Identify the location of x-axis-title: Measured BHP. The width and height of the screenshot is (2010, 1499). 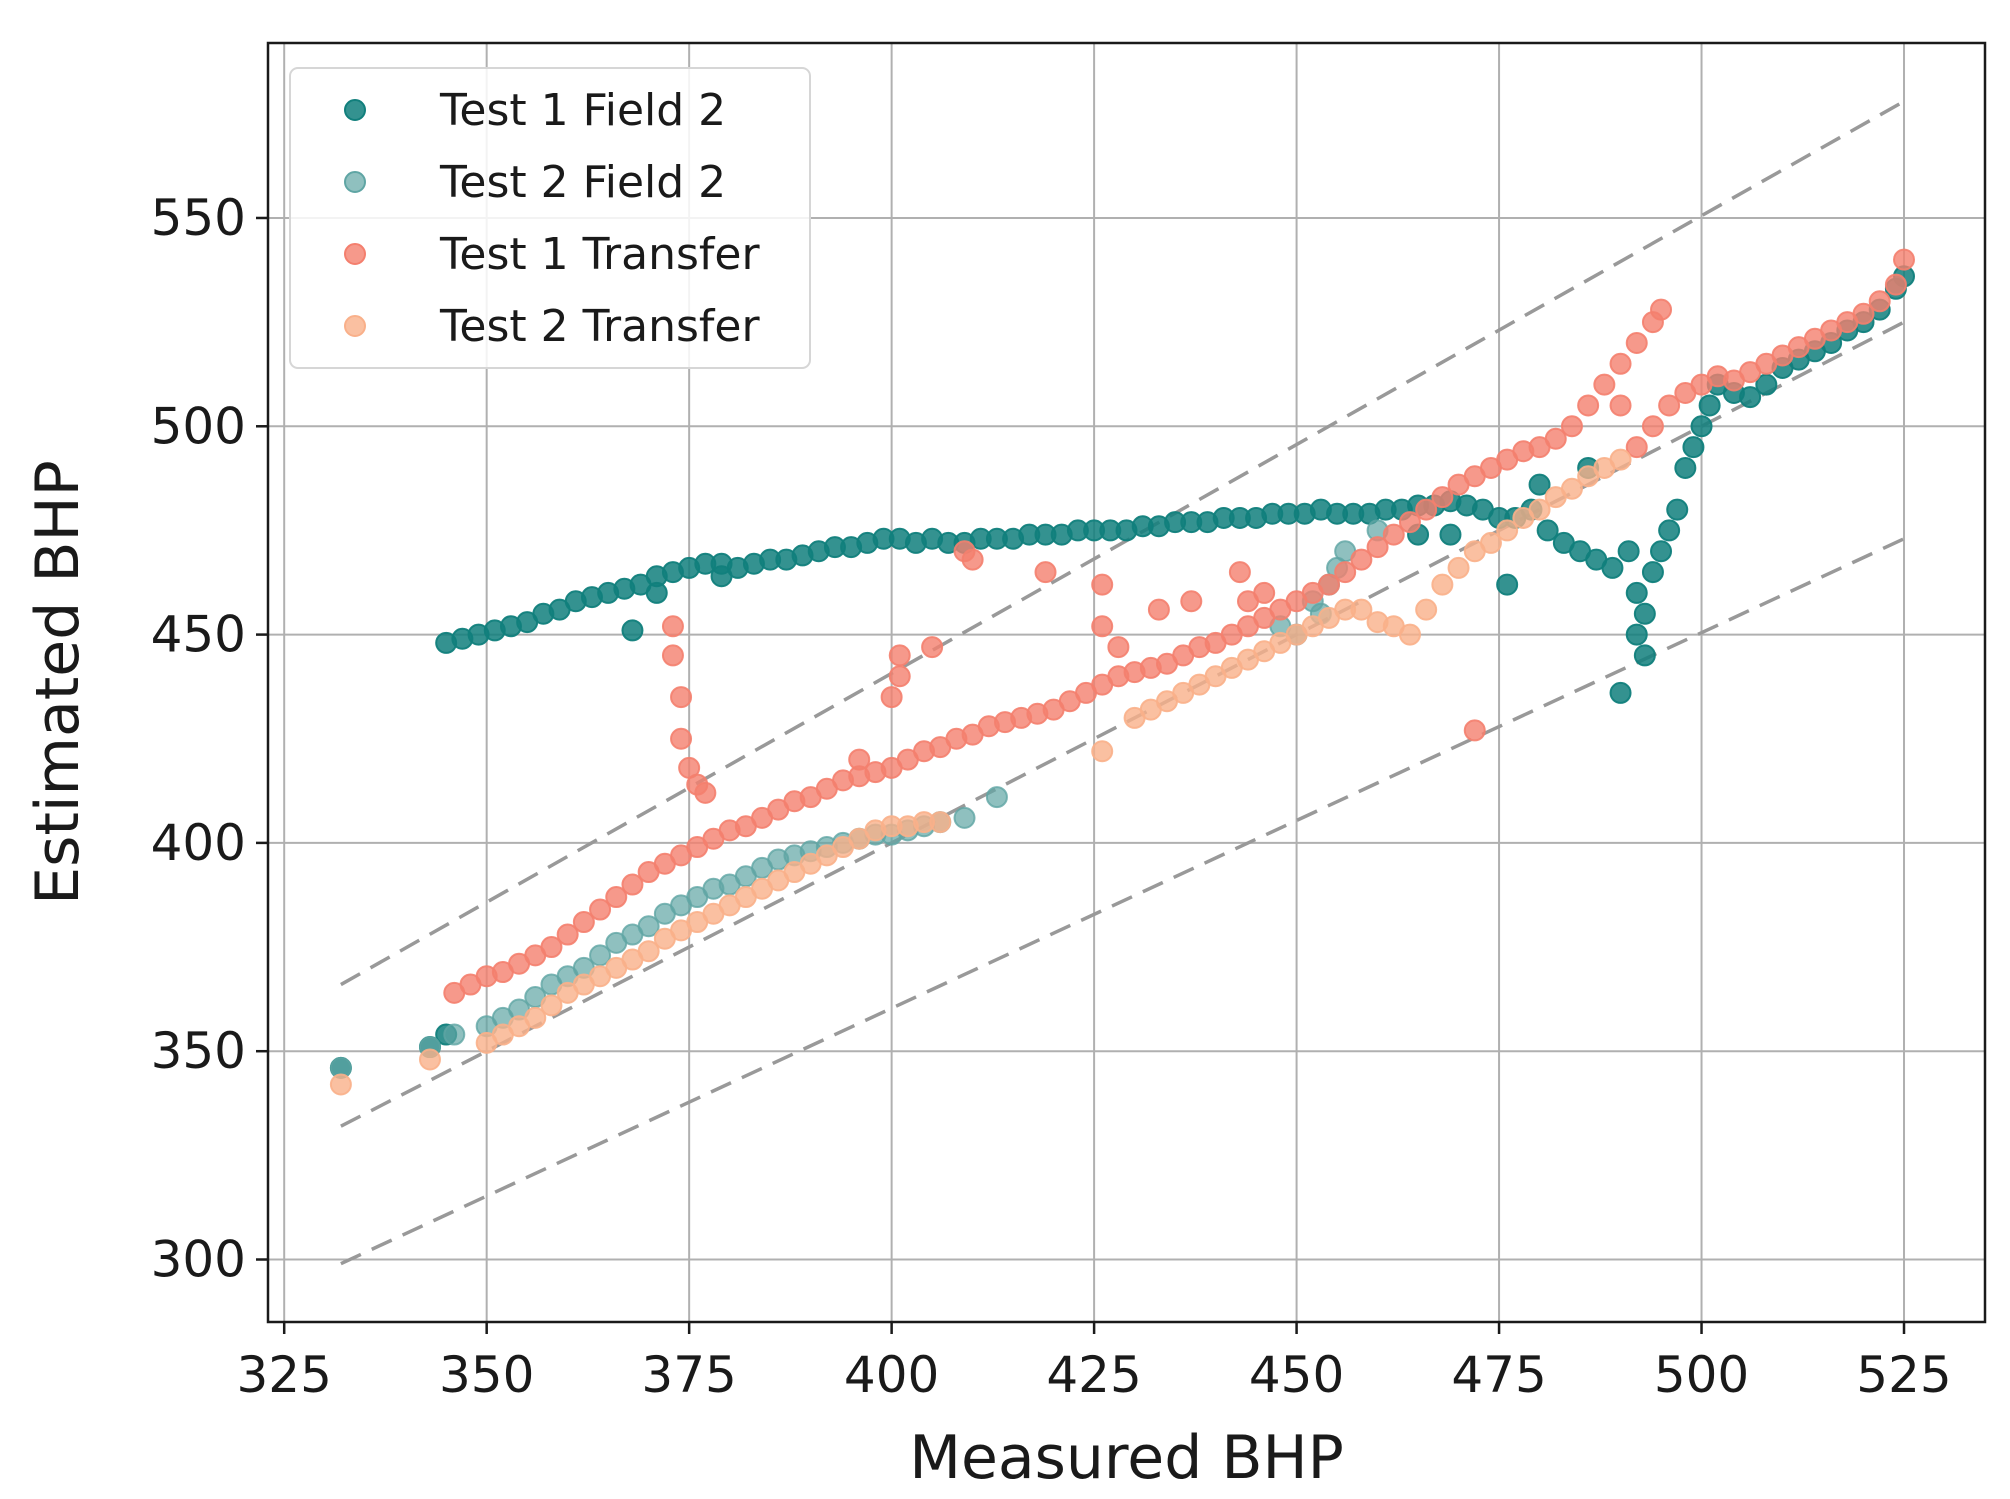
(1126, 1458).